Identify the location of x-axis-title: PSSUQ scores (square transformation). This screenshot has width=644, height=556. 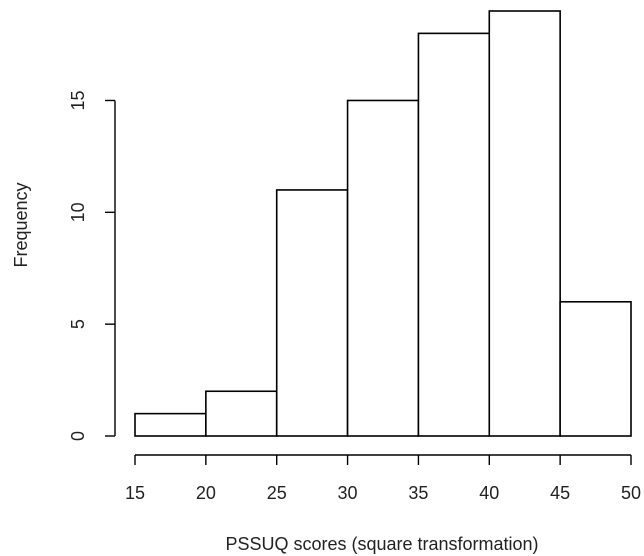
(381, 544).